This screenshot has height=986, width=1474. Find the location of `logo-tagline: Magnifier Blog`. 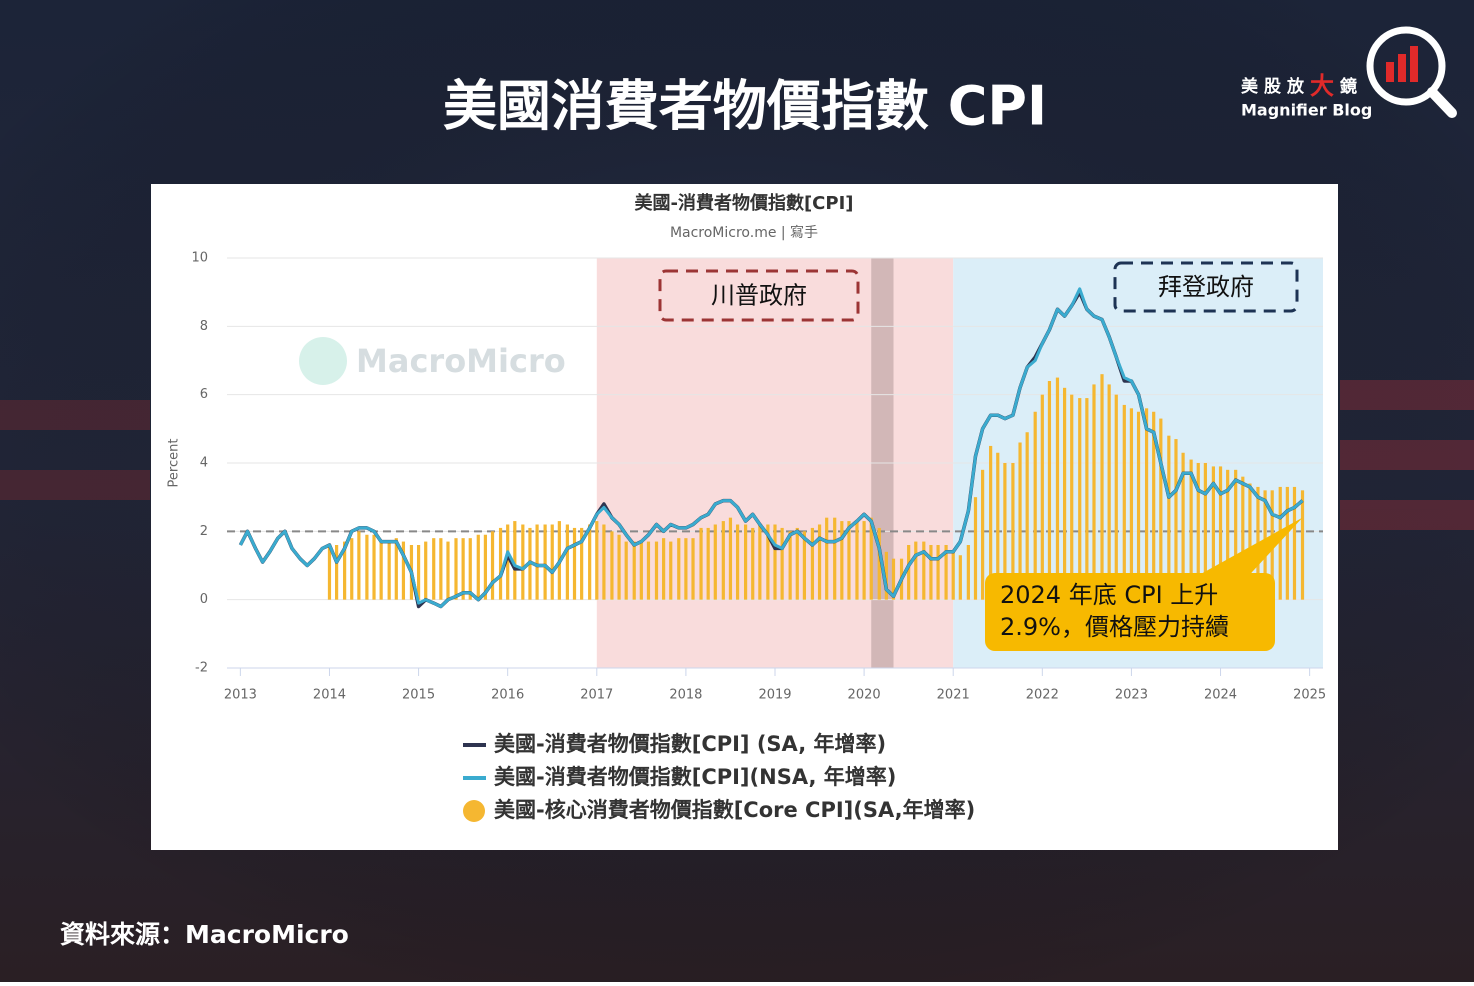

logo-tagline: Magnifier Blog is located at coordinates (1306, 110).